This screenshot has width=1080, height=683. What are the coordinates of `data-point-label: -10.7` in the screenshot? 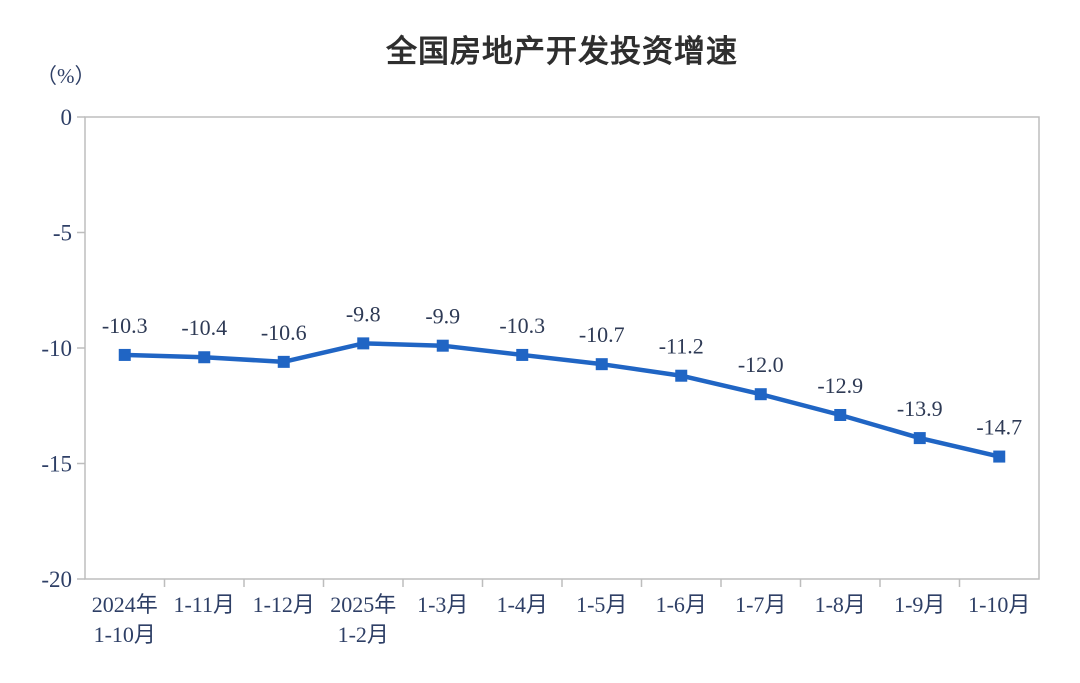 It's located at (602, 334).